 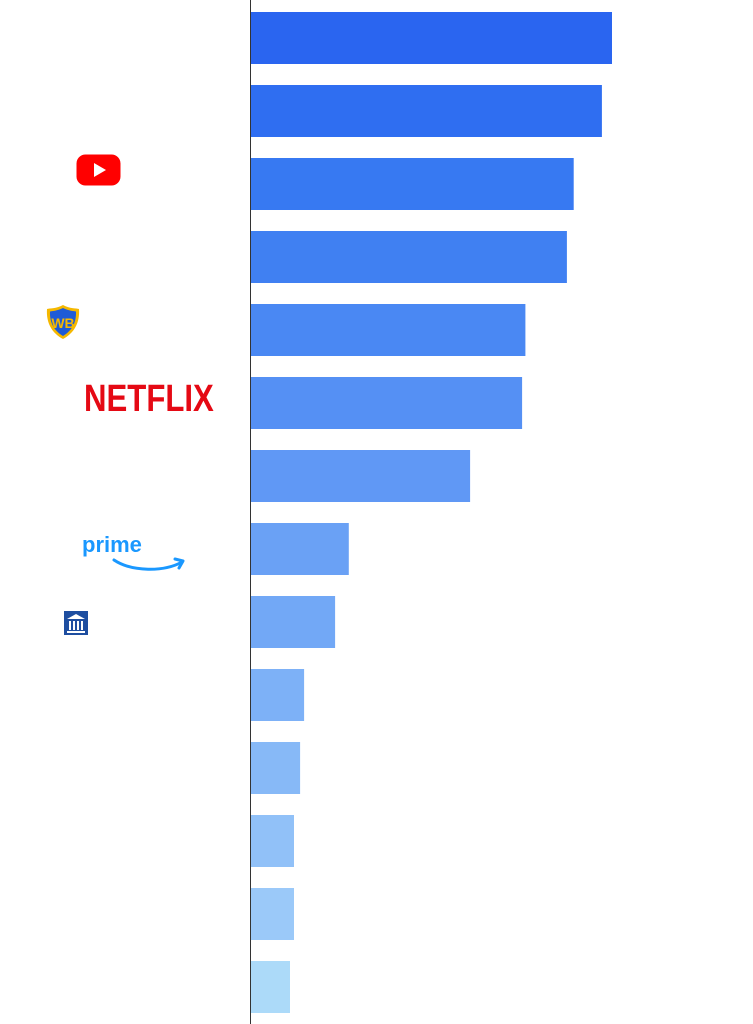 I want to click on warner-bros-monogram: WB, so click(x=62, y=323).